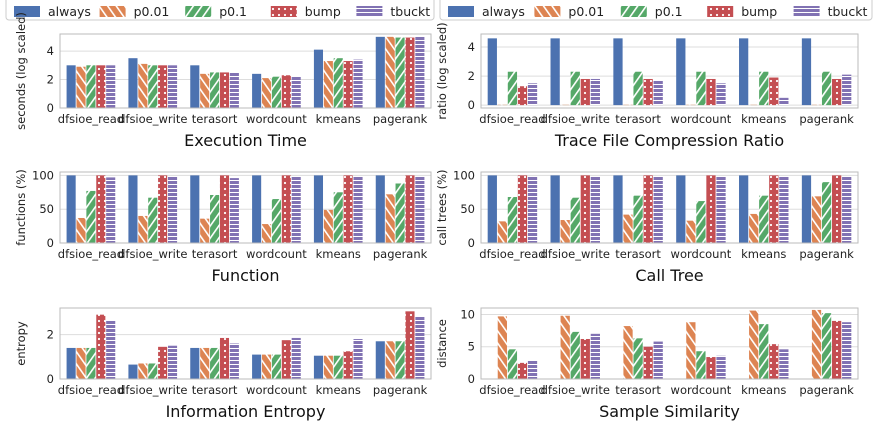  What do you see at coordinates (656, 10) in the screenshot?
I see `legend-2: always p0.01 p0.1 bump tbuckt` at bounding box center [656, 10].